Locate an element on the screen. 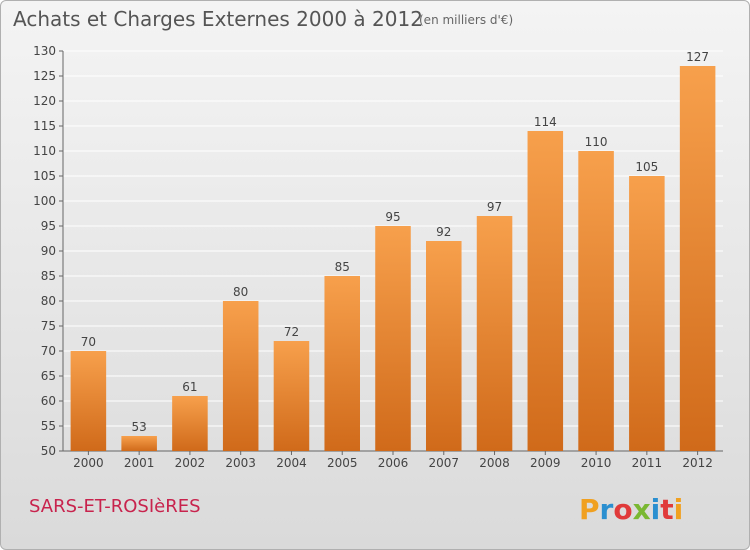 This screenshot has width=750, height=550. bar-2007 is located at coordinates (444, 346).